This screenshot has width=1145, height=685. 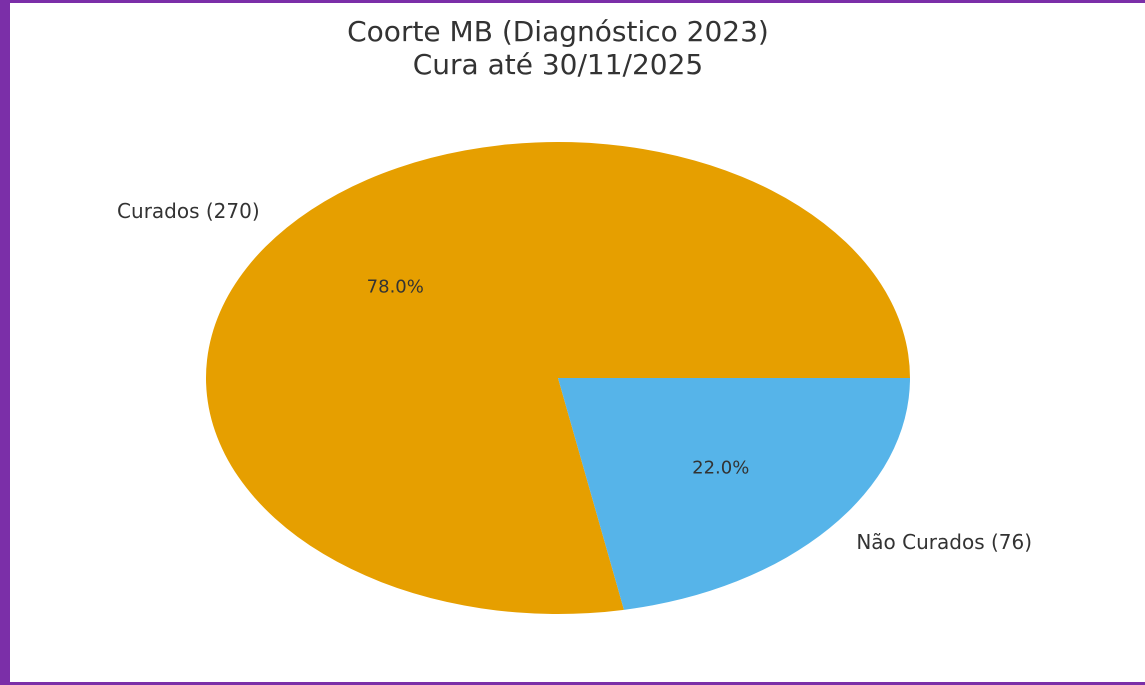 What do you see at coordinates (188, 211) in the screenshot?
I see `slice-label: Curados (270)` at bounding box center [188, 211].